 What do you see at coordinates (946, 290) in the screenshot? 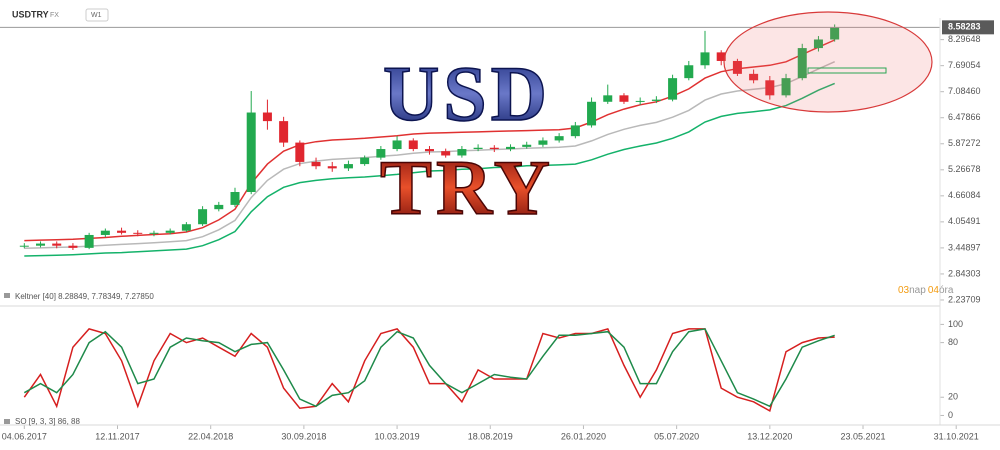
I see `countdown-hours-unit: óra` at bounding box center [946, 290].